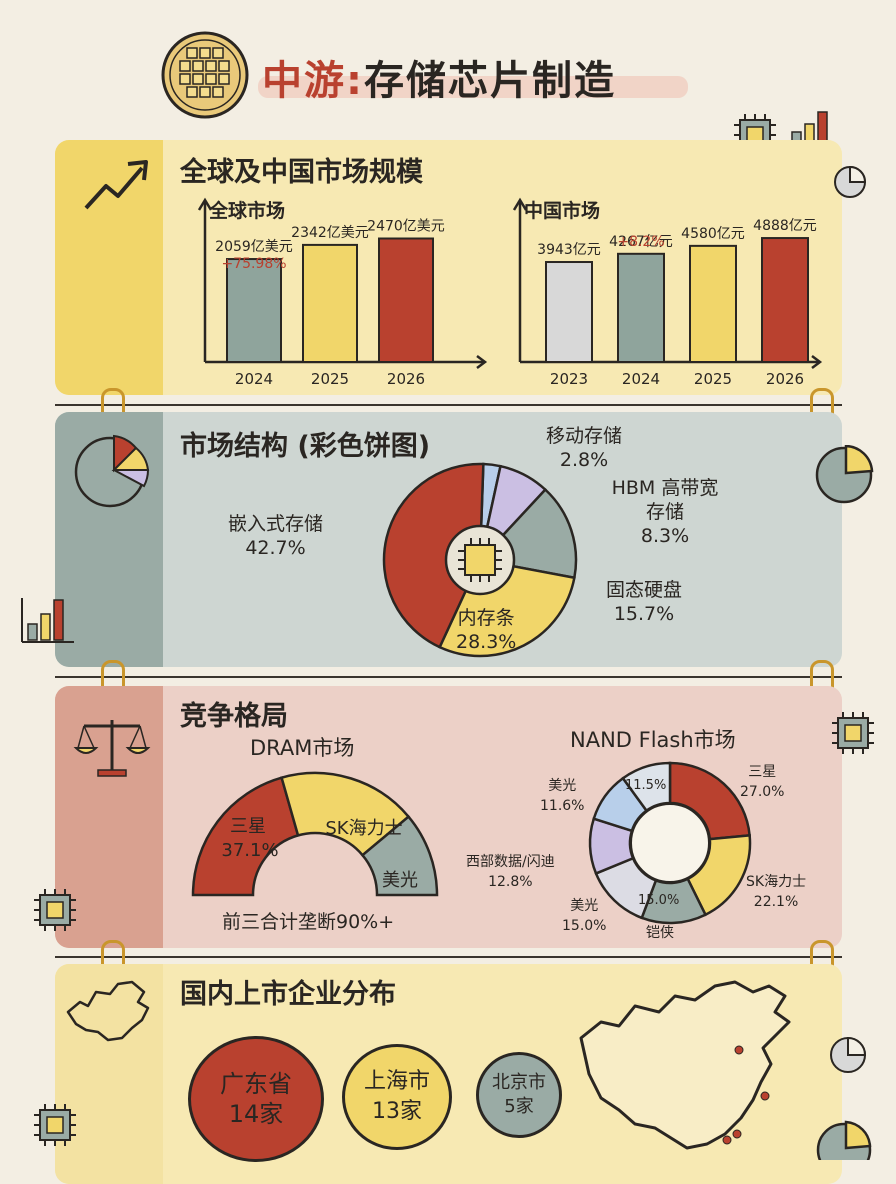  Describe the element at coordinates (584, 926) in the screenshot. I see `nand-label-micron2-value: 15.0%` at that location.